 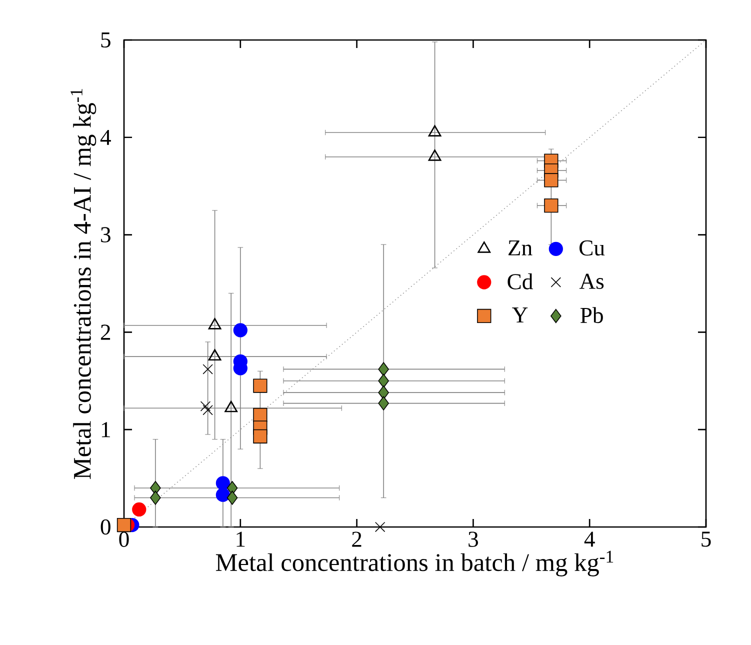 I want to click on y-tick-label: 3, so click(x=105, y=234).